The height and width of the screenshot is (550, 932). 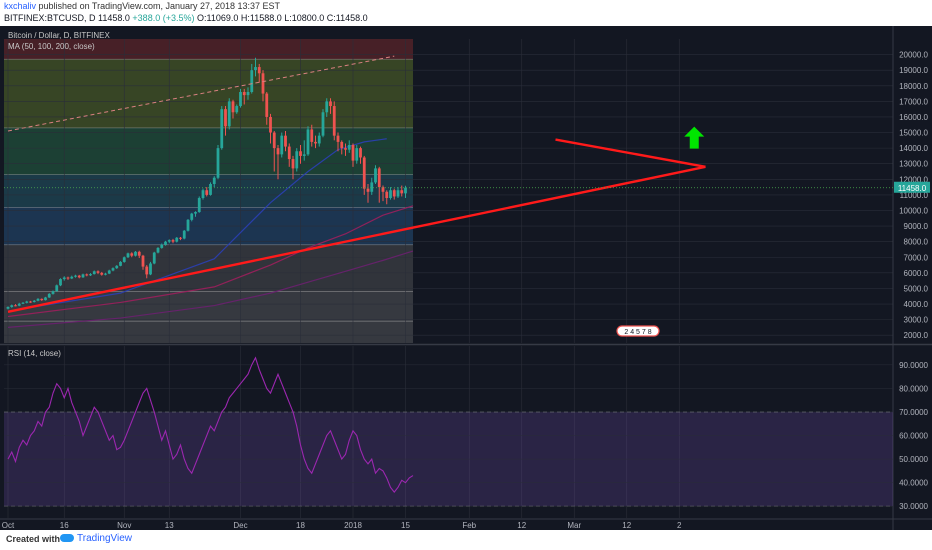 What do you see at coordinates (33, 539) in the screenshot?
I see `created-with-text: Created with` at bounding box center [33, 539].